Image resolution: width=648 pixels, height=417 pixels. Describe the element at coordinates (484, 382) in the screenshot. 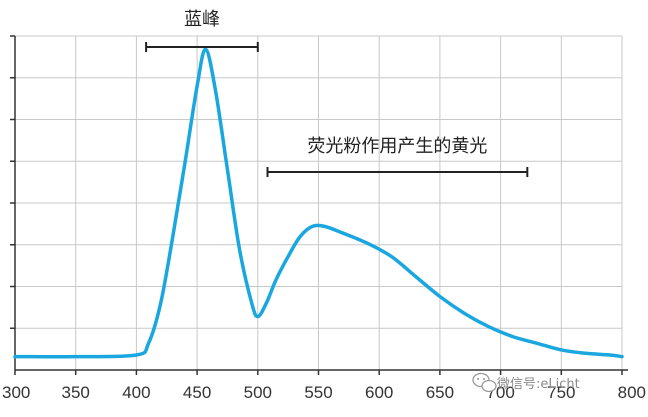

I see `wechat-icon` at that location.